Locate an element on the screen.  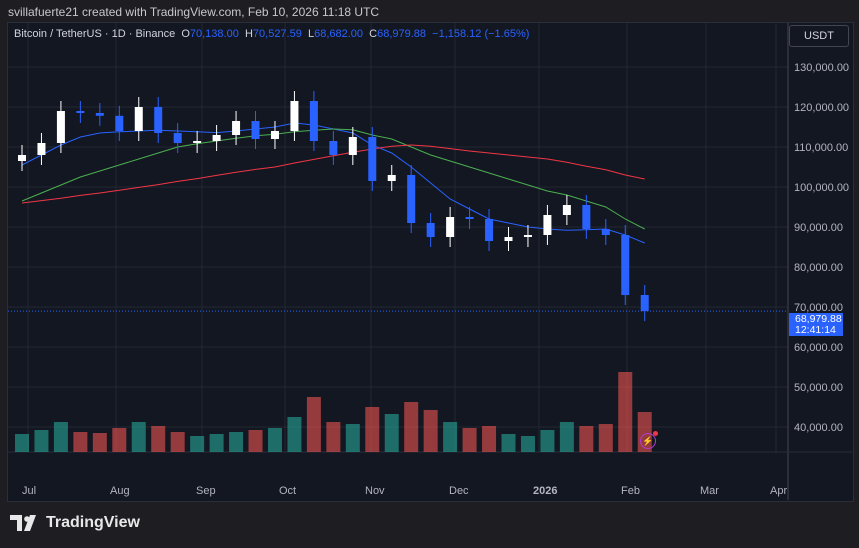
last-price-tag: 68,979.88 12:41:14 is located at coordinates (816, 324).